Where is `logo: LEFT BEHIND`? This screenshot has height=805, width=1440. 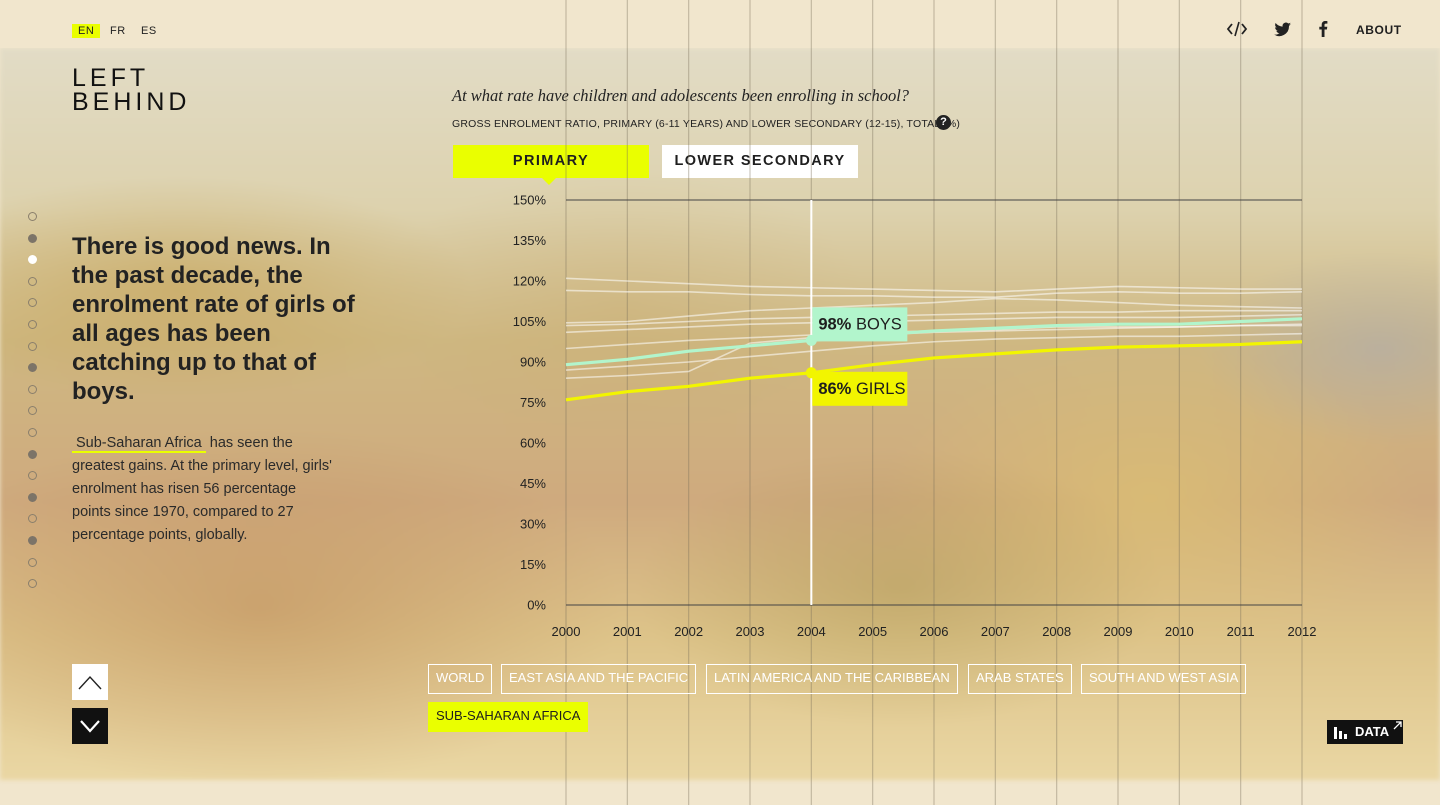 logo: LEFT BEHIND is located at coordinates (131, 90).